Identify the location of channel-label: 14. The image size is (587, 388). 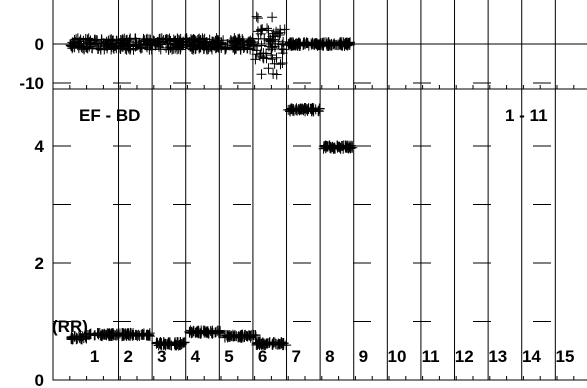
(531, 356).